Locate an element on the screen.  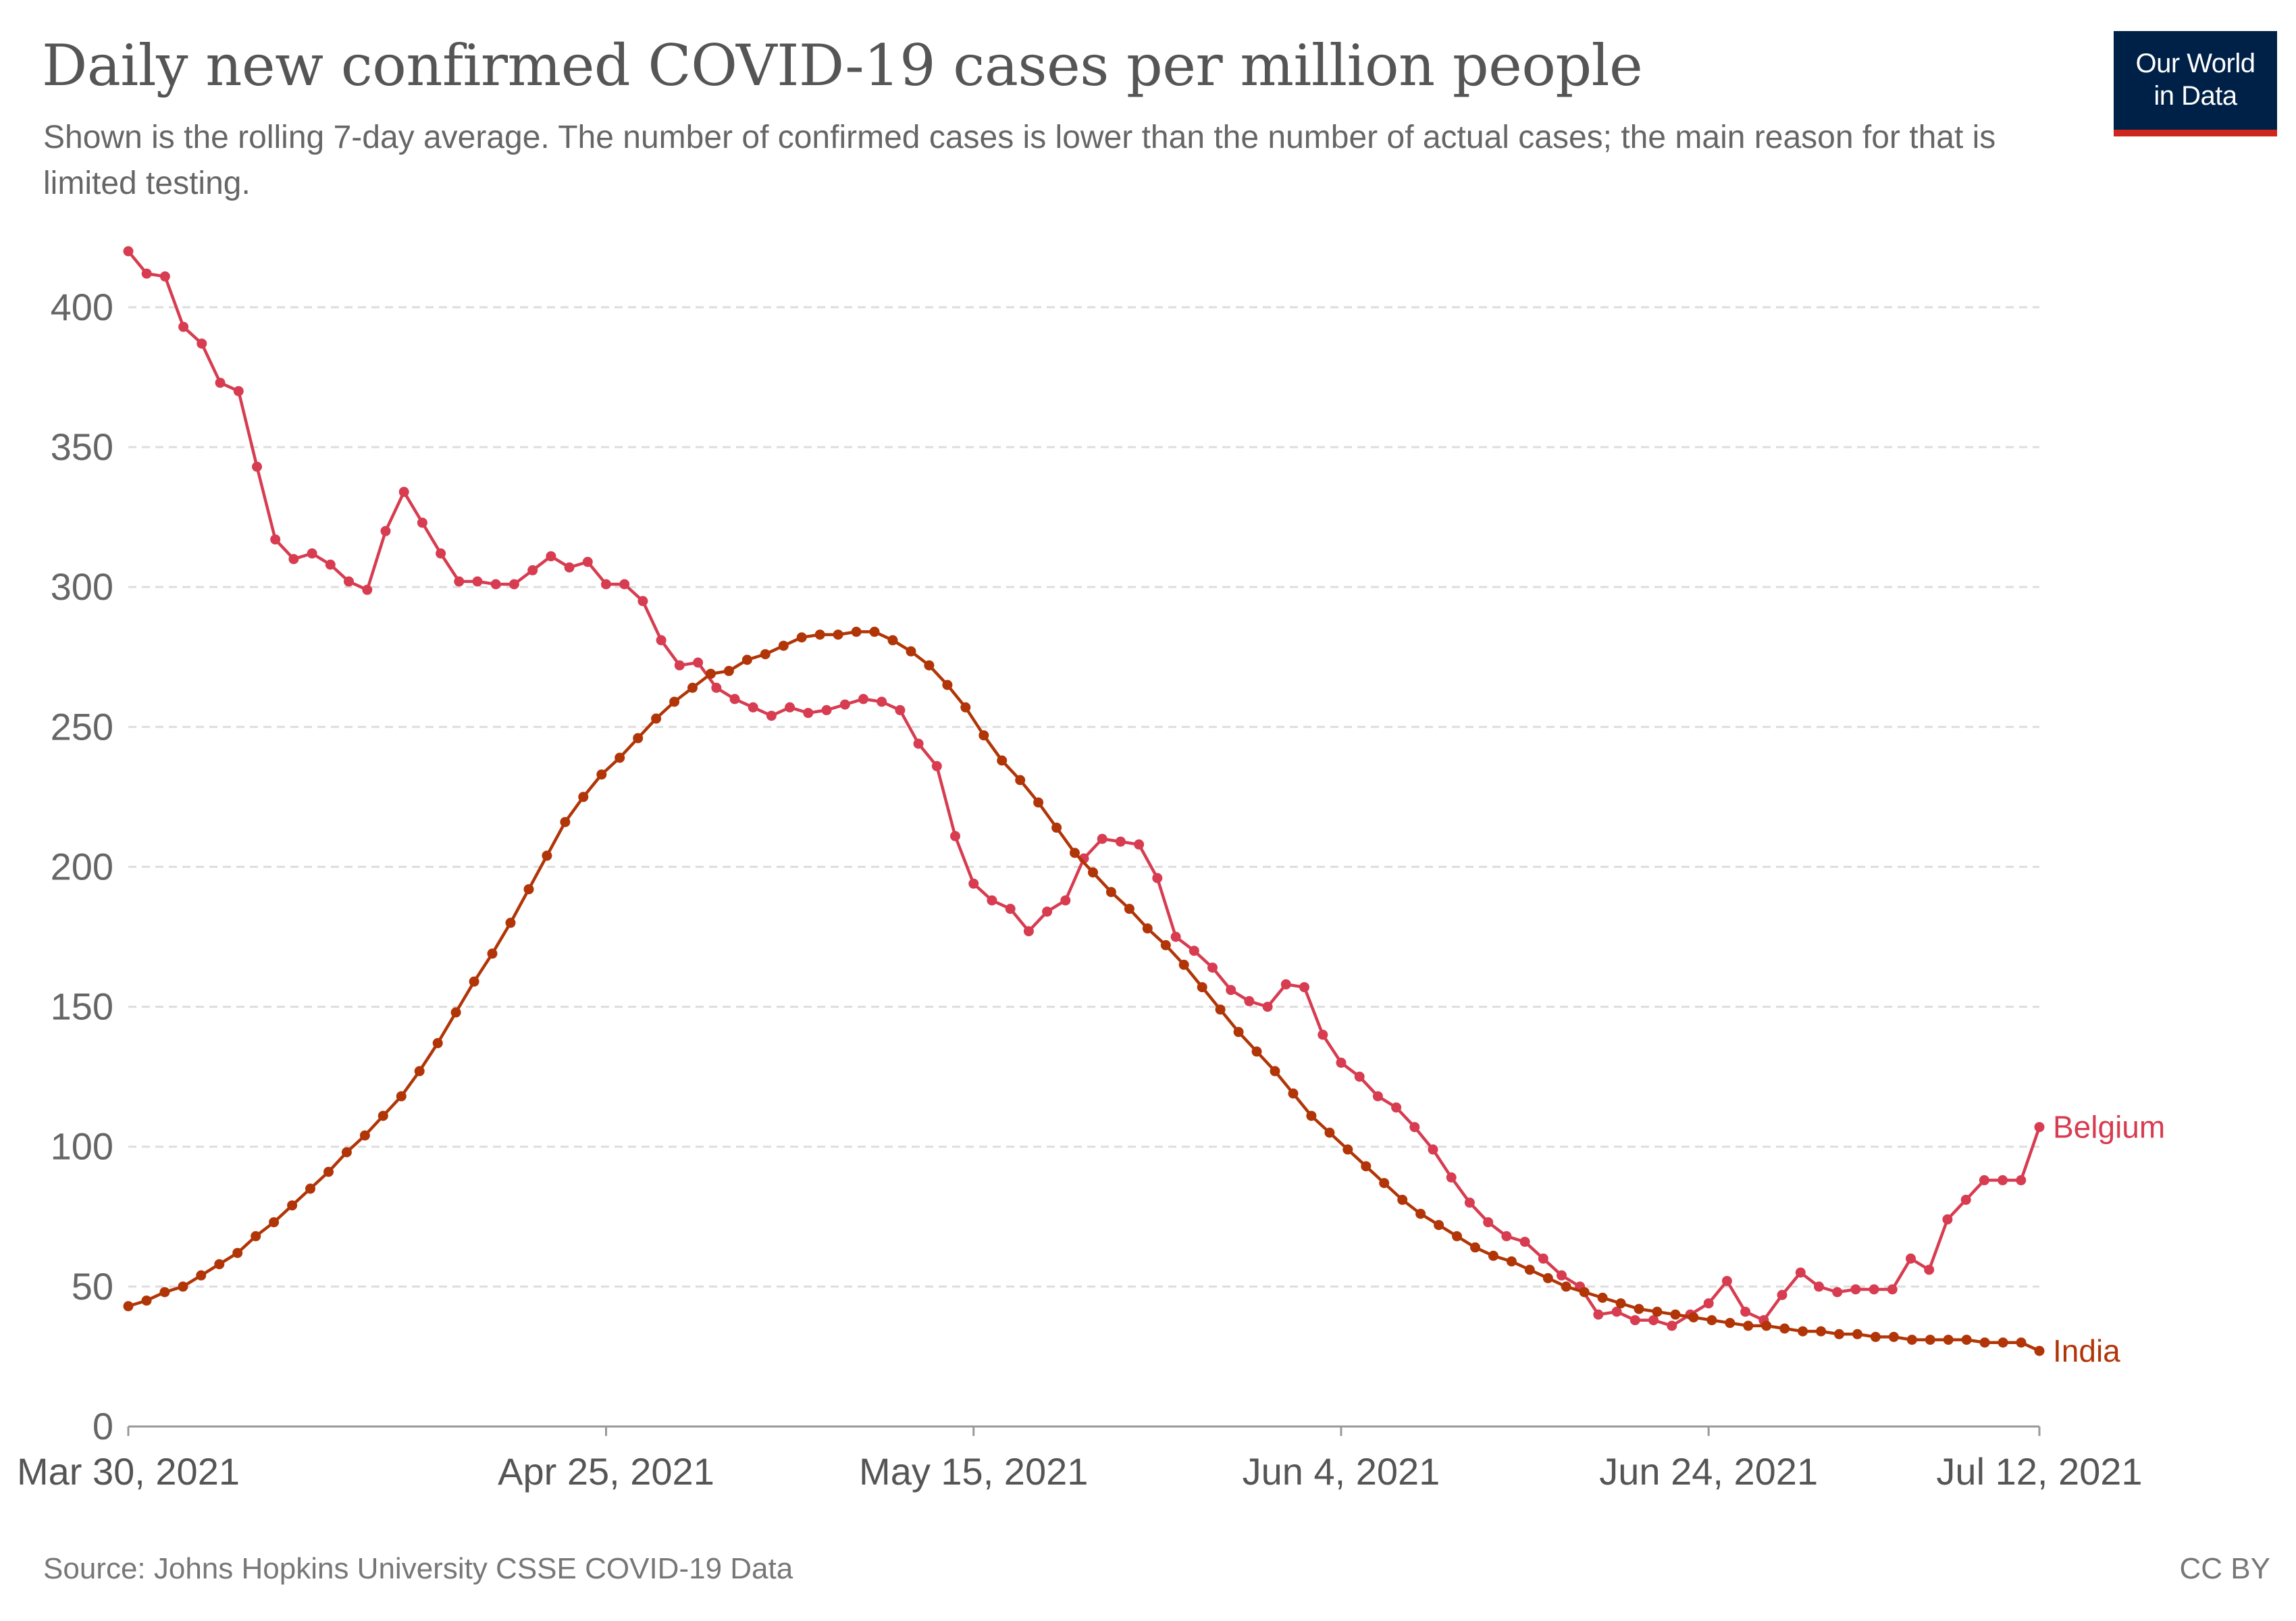
owid-logo: Our World in Data is located at coordinates (2195, 83).